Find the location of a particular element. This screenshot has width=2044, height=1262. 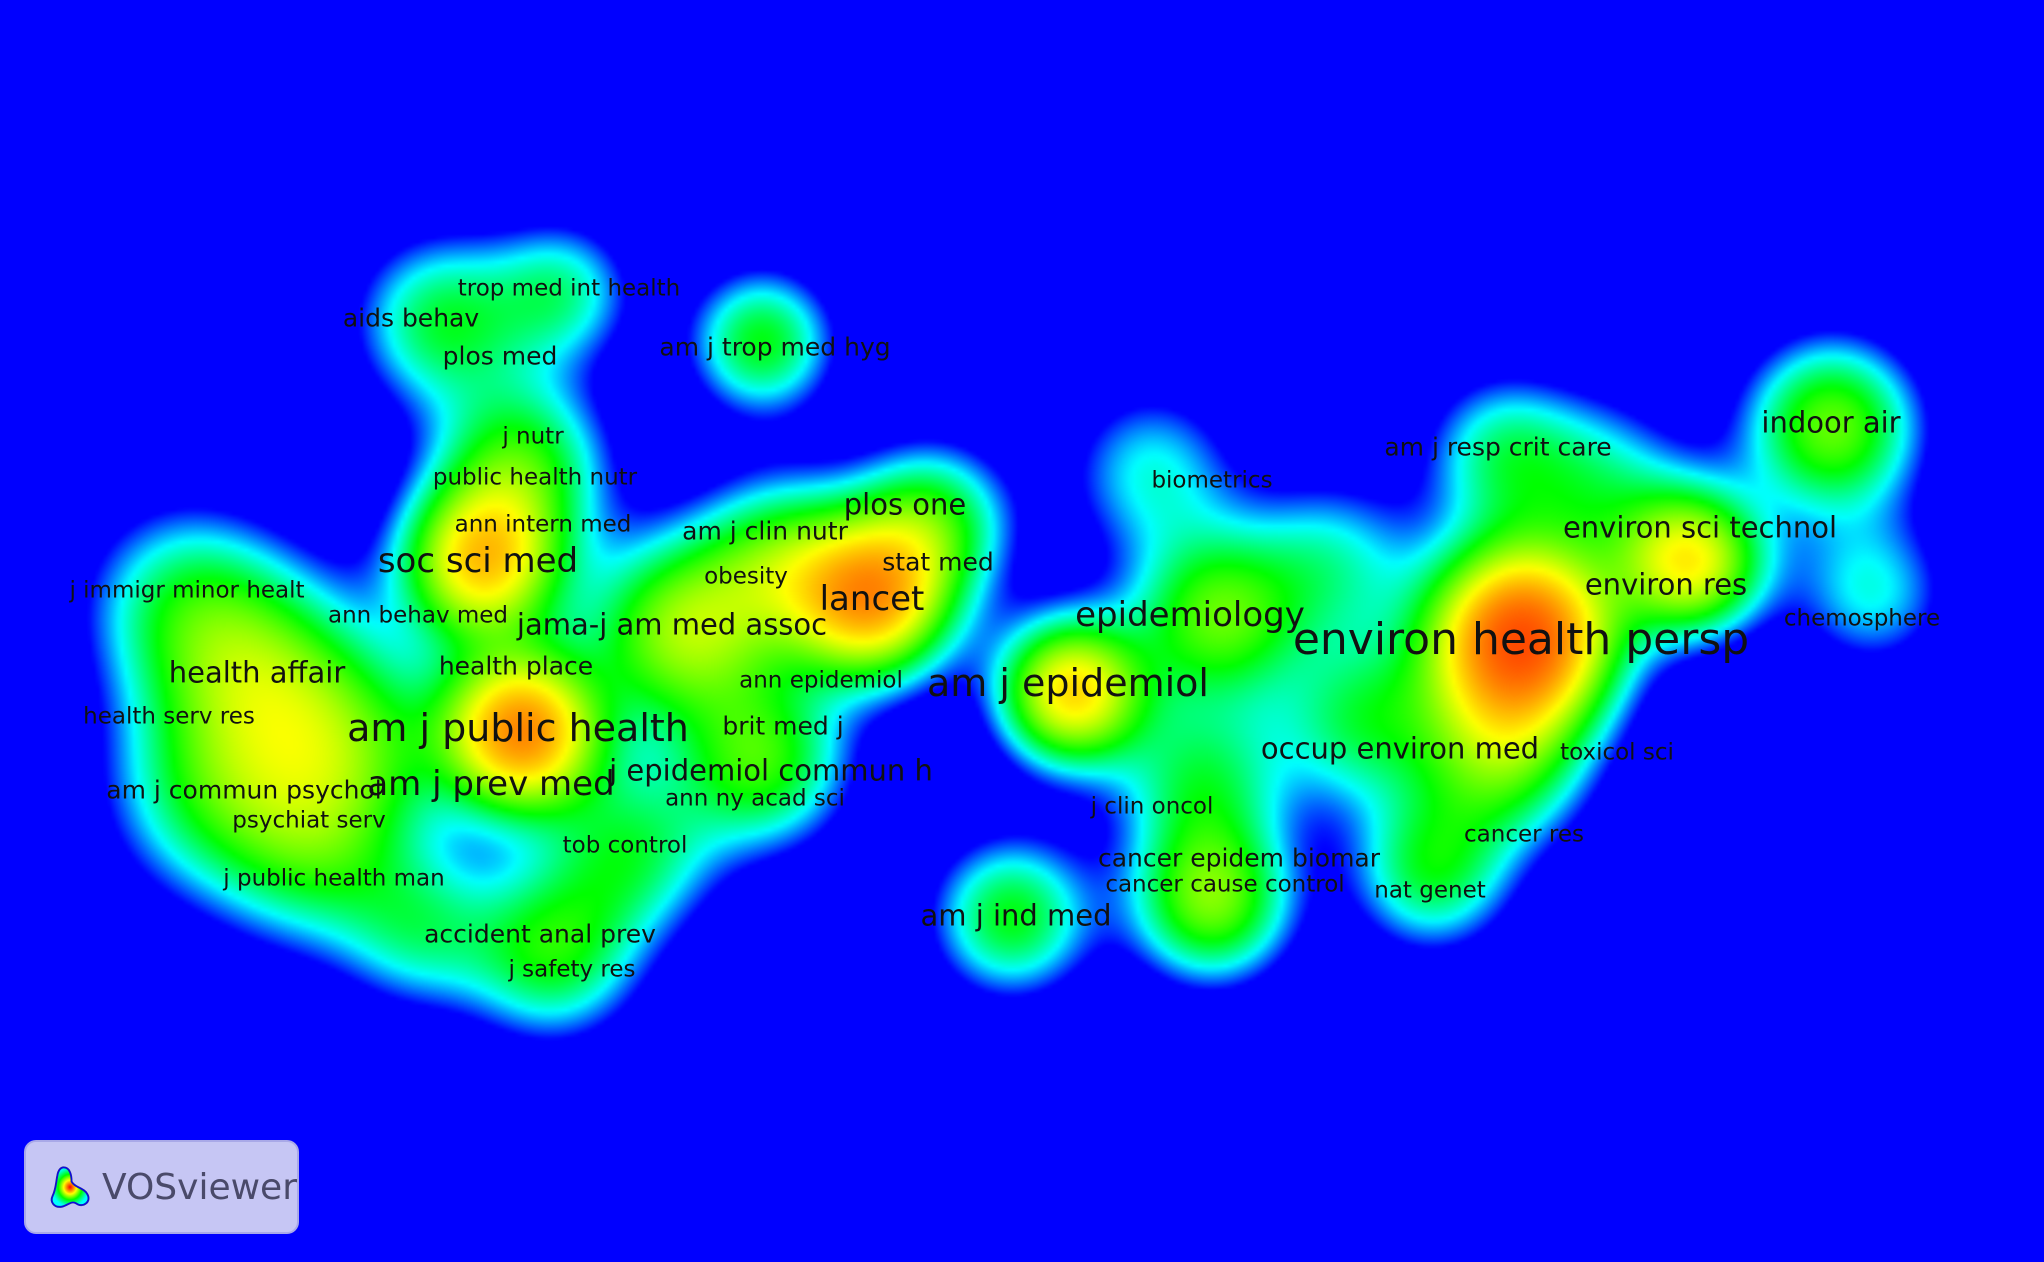

journal-label: occup environ med is located at coordinates (1400, 748).